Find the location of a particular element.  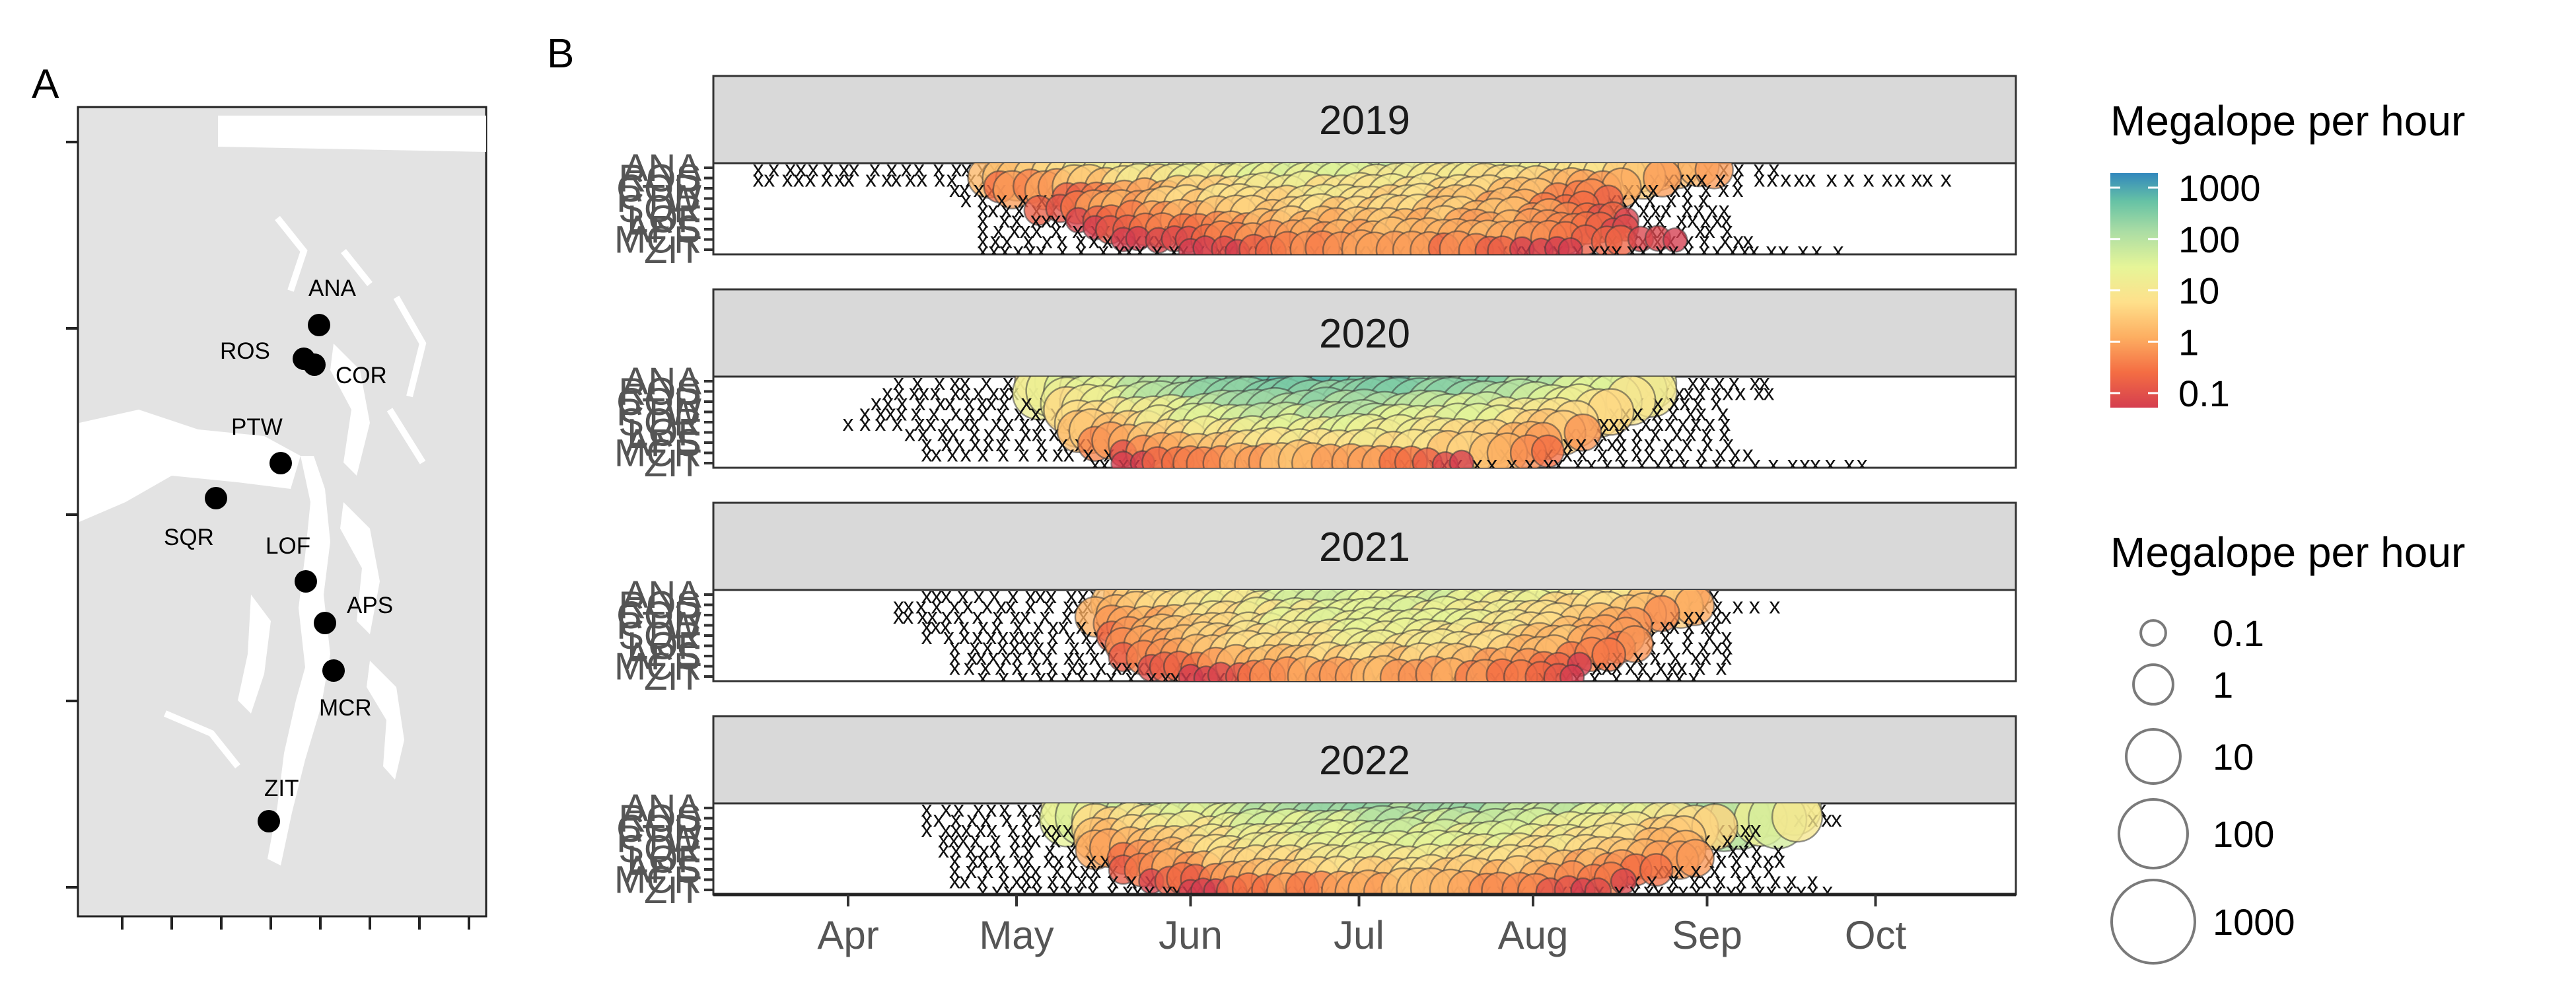

catch-bubble is located at coordinates (1609, 655).